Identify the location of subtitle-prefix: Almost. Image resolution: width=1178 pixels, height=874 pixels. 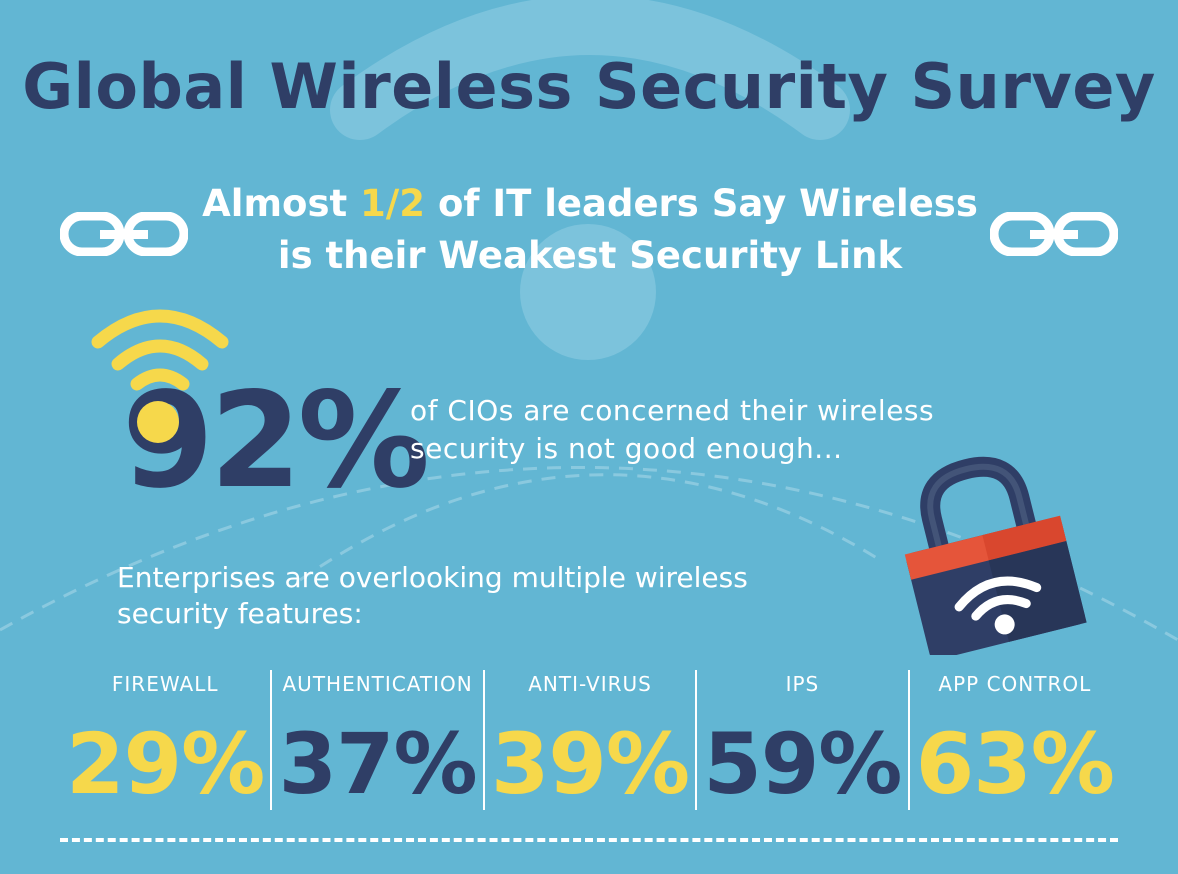
(281, 203).